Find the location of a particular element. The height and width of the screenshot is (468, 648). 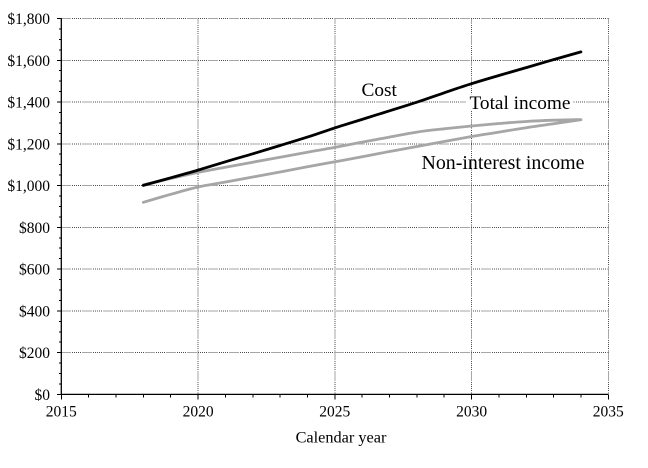

svg-text: $1,200 is located at coordinates (28, 144).